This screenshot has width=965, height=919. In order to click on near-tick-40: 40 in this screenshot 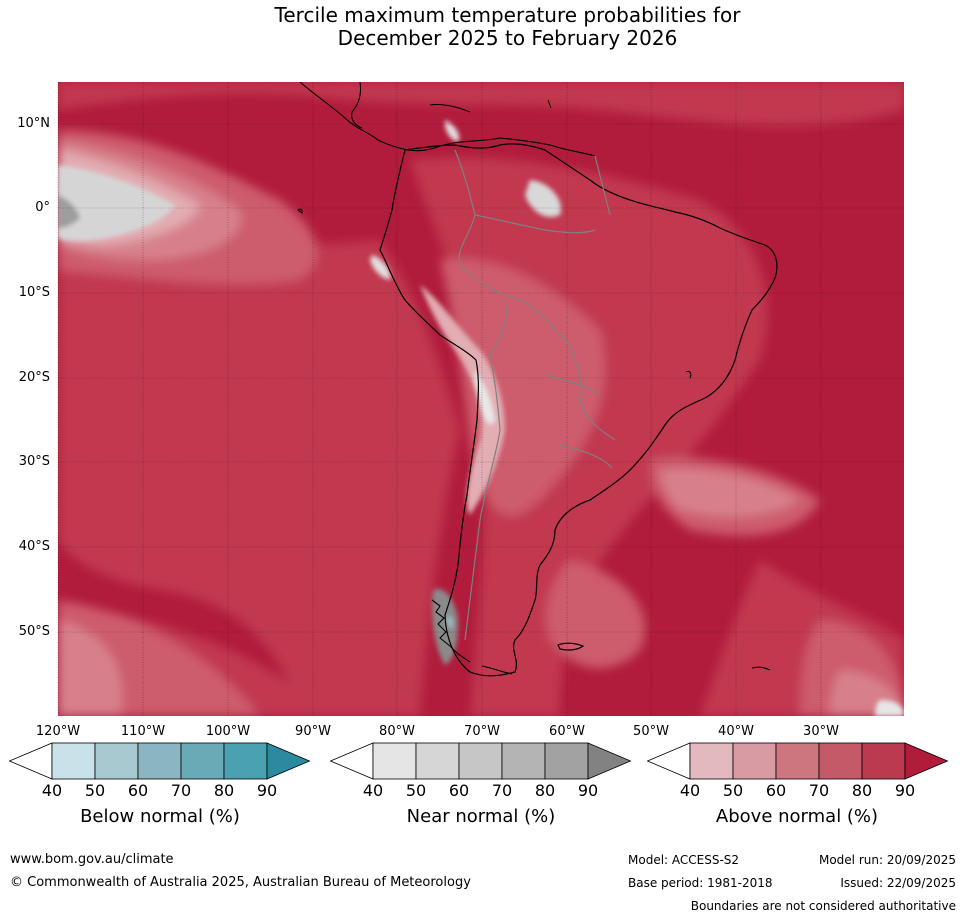, I will do `click(373, 790)`.